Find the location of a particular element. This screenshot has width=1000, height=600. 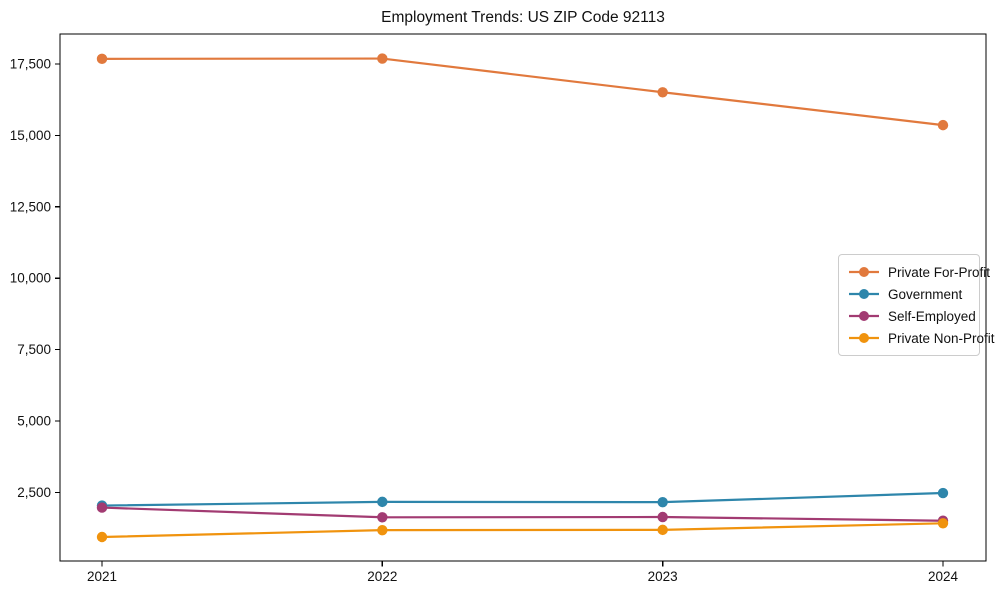

y-axis-tick-label: 17,500 is located at coordinates (30, 63).